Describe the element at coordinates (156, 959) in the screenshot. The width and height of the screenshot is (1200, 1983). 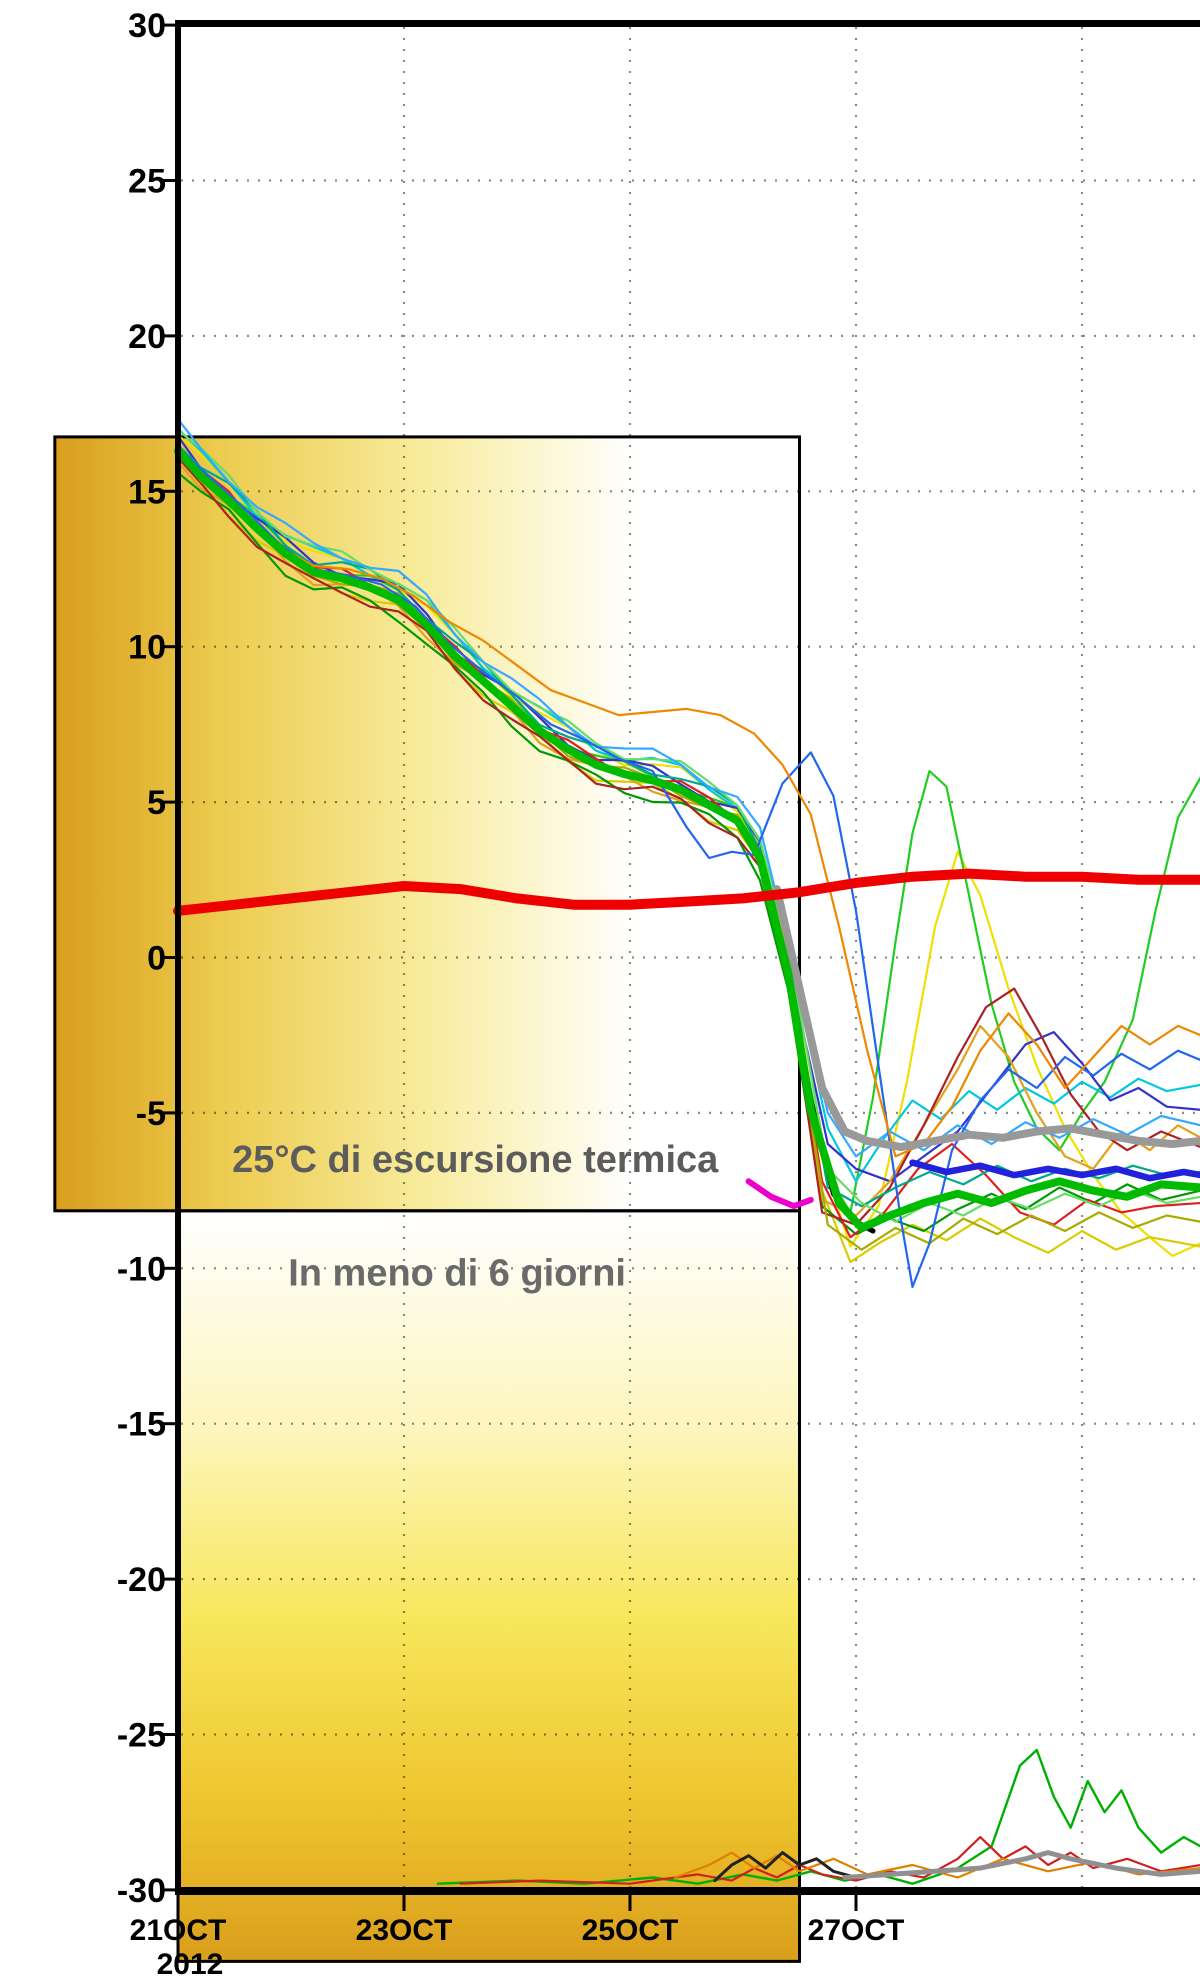
I see `y-tick-label: 0` at that location.